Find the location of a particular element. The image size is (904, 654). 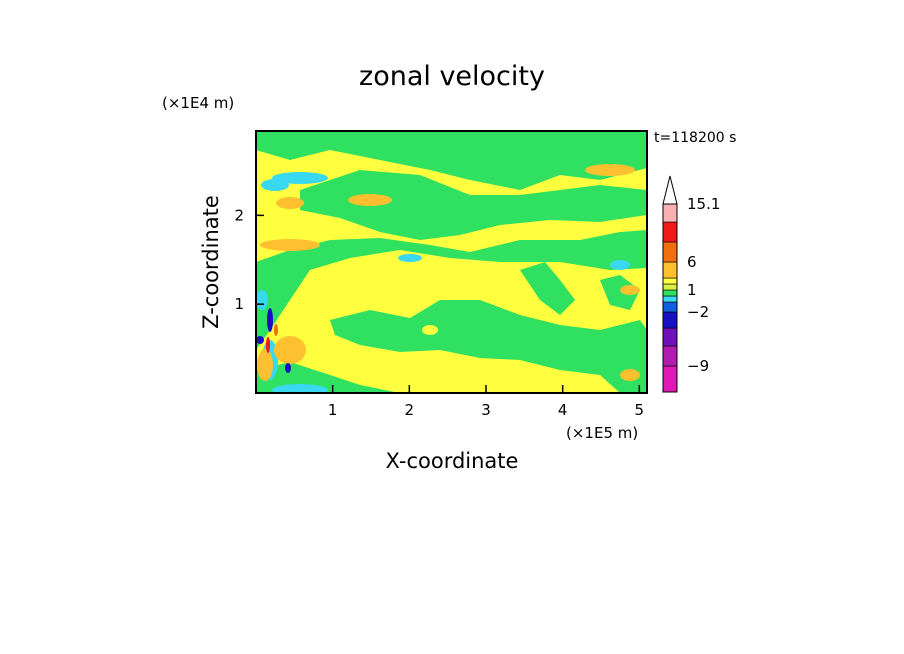

x-tick-label: 3 is located at coordinates (486, 410).